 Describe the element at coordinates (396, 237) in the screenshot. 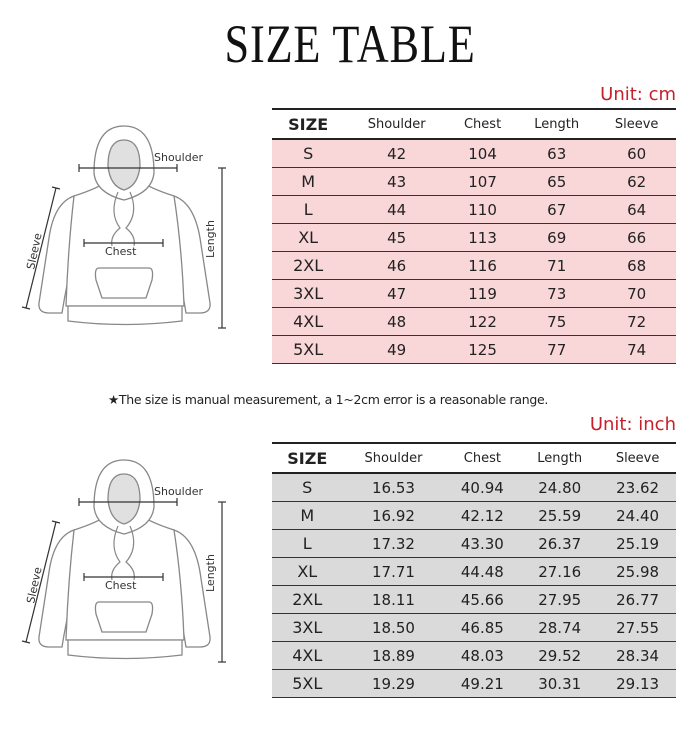

I see `measurement-cell: 45` at that location.